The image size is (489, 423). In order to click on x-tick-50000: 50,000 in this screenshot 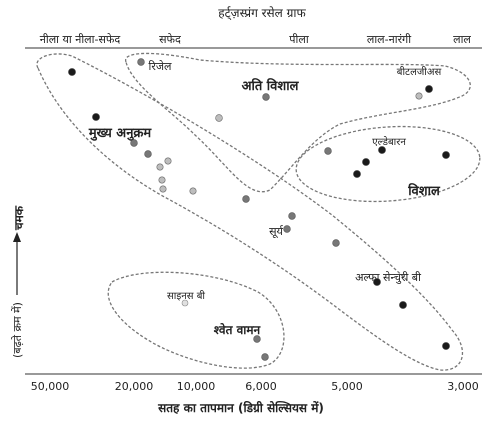, I will do `click(50, 386)`.